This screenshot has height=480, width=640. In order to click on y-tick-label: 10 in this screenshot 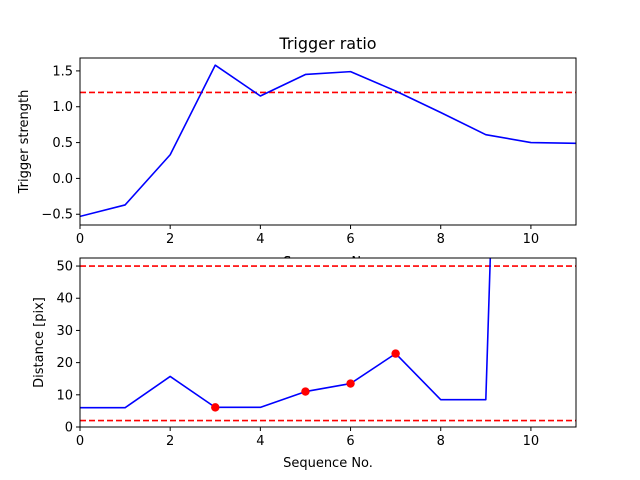, I will do `click(64, 395)`.